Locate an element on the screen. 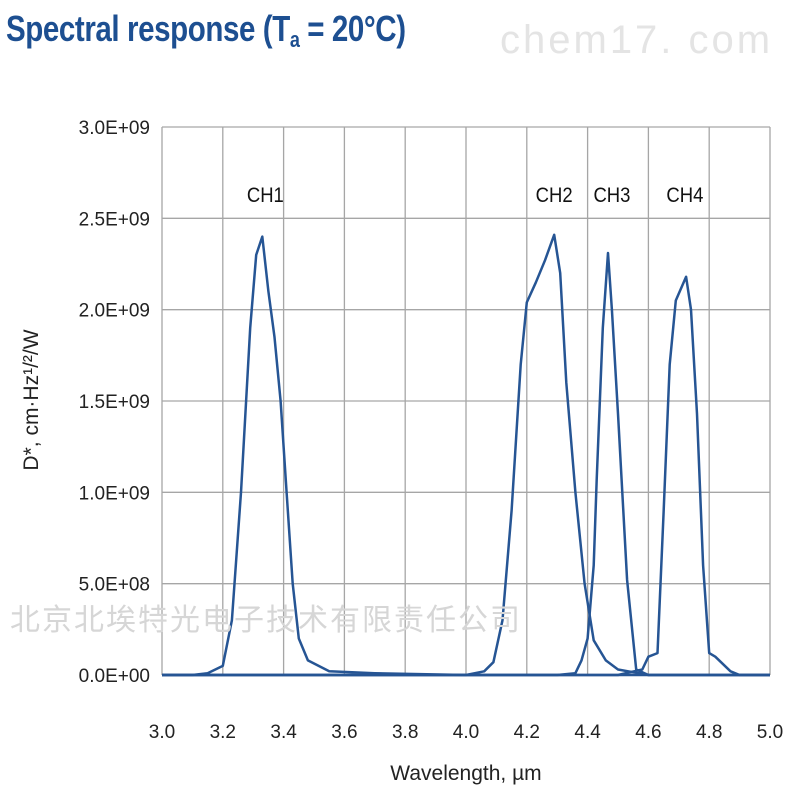 Image resolution: width=800 pixels, height=800 pixels. x-tick-label: 3.6 is located at coordinates (344, 732).